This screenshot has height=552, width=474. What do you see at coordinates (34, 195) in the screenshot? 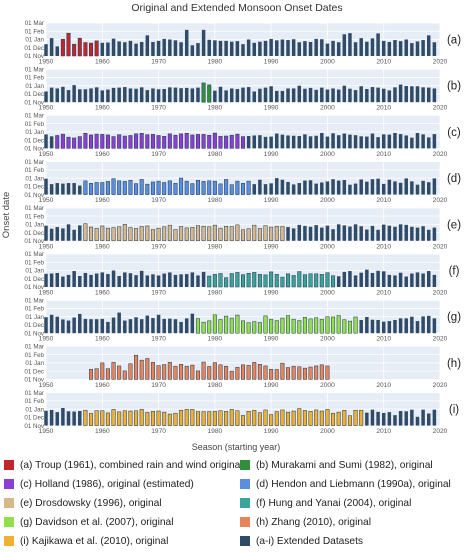
I see `y-tick-label: 01 Nov` at bounding box center [34, 195].